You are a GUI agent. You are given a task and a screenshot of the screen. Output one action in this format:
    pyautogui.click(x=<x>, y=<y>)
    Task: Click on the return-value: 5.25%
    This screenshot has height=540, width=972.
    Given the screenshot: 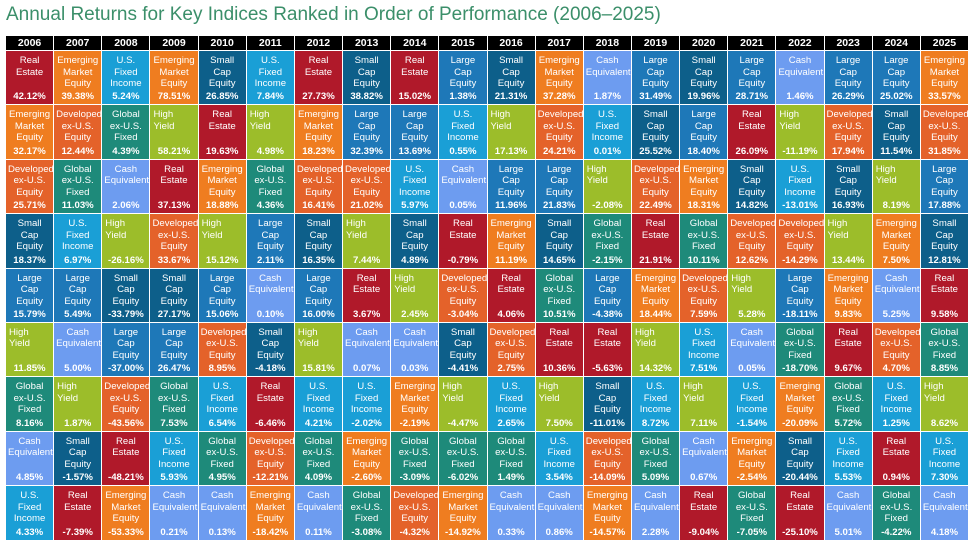 What is the action you would take?
    pyautogui.click(x=896, y=314)
    